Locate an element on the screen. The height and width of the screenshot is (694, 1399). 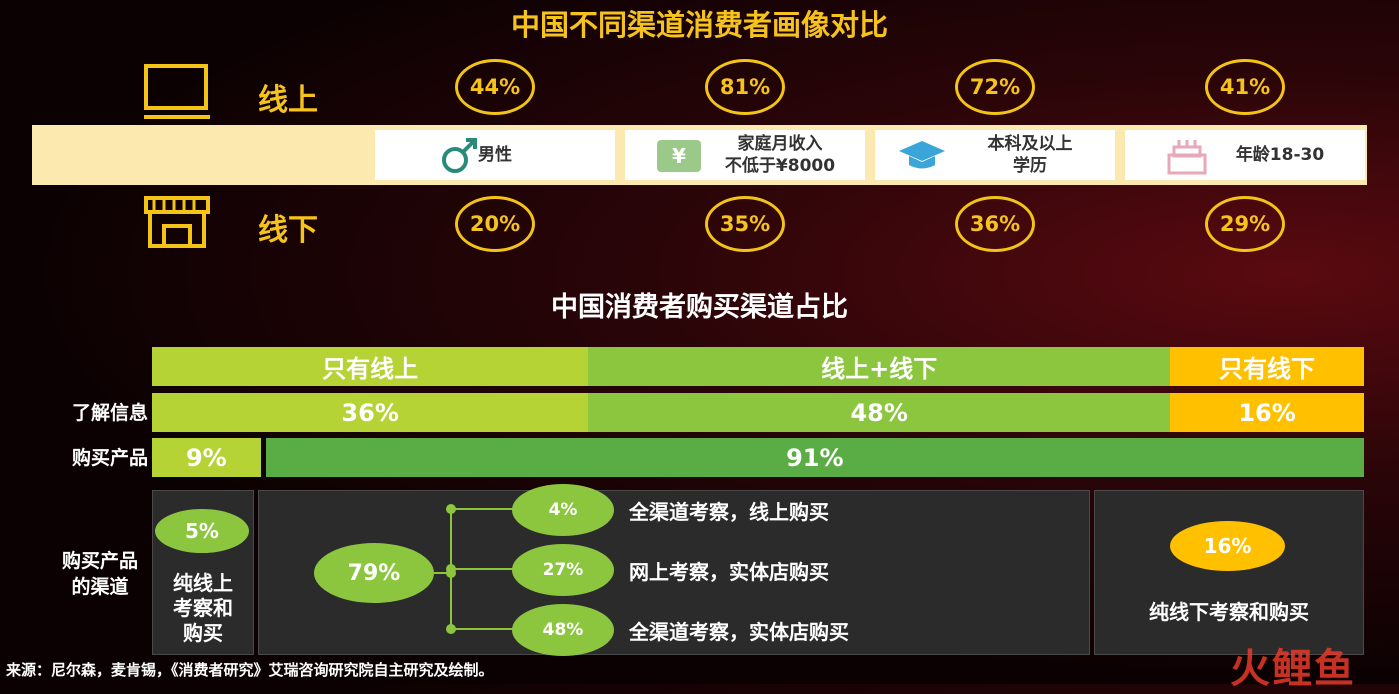
attribute-card: ¥ 家庭月收入 不低于¥8000 is located at coordinates (745, 155).